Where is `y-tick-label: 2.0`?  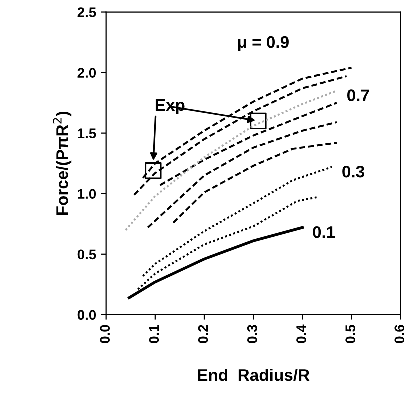 y-tick-label: 2.0 is located at coordinates (87, 73).